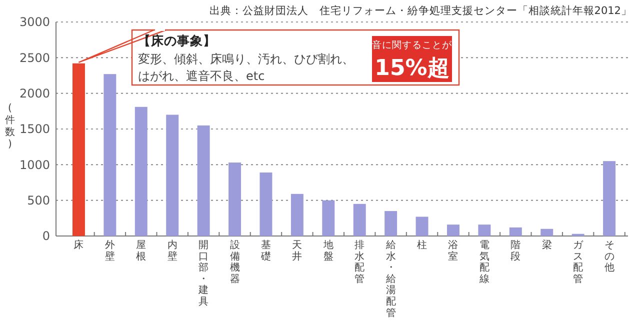  What do you see at coordinates (453, 250) in the screenshot?
I see `x-tick-label: 浴室` at bounding box center [453, 250].